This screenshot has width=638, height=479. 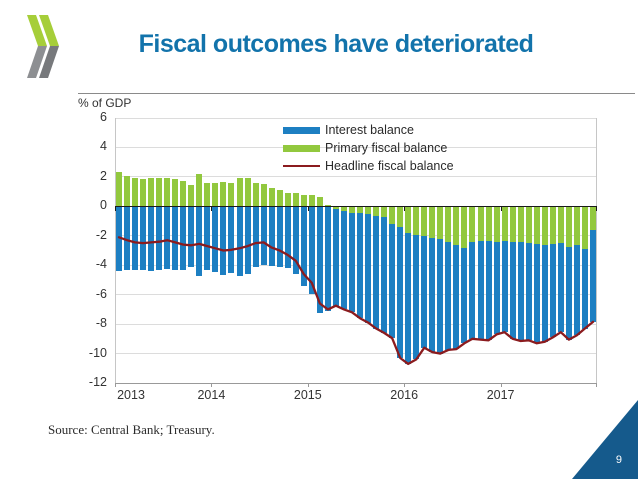 What do you see at coordinates (389, 166) in the screenshot?
I see `legend-label: Headline fiscal balance` at bounding box center [389, 166].